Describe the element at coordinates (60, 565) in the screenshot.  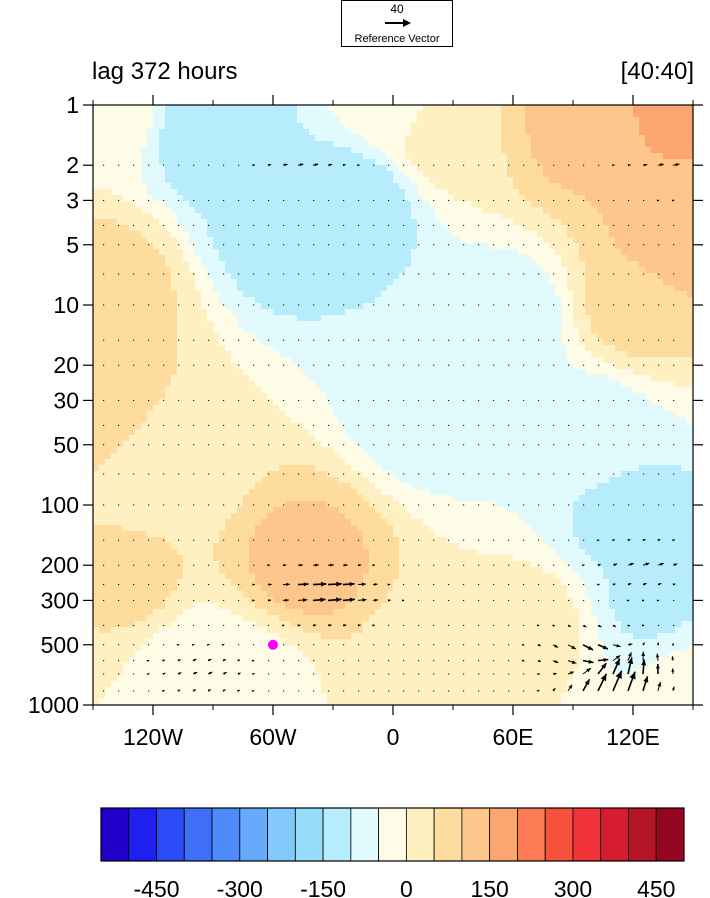
I see `y-tick-label: 200` at that location.